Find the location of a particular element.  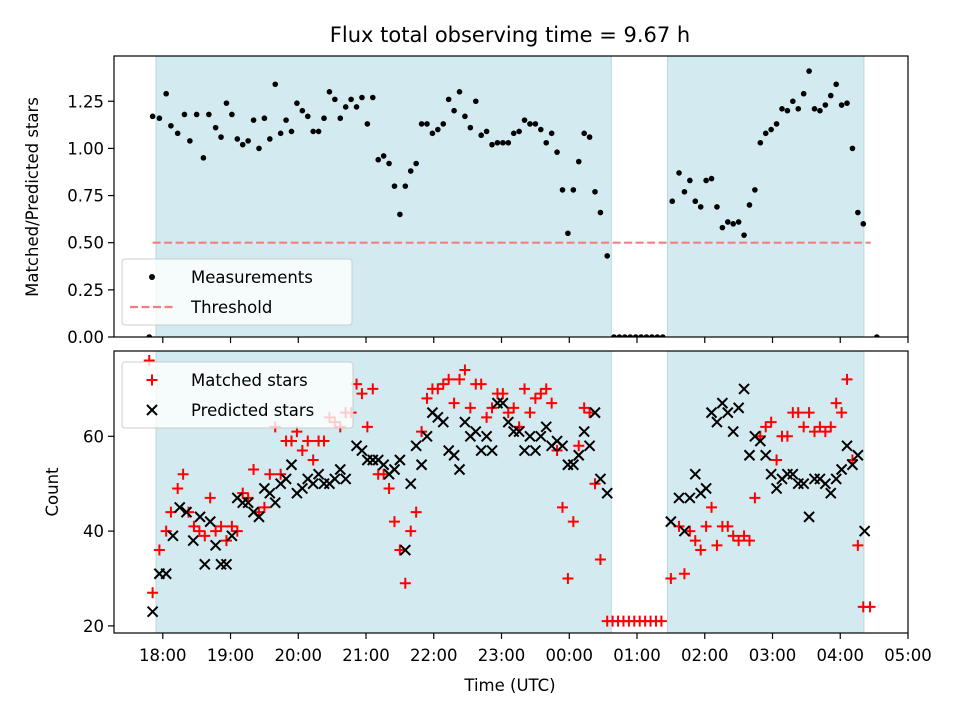

xtick-label: 23:00 is located at coordinates (502, 655).